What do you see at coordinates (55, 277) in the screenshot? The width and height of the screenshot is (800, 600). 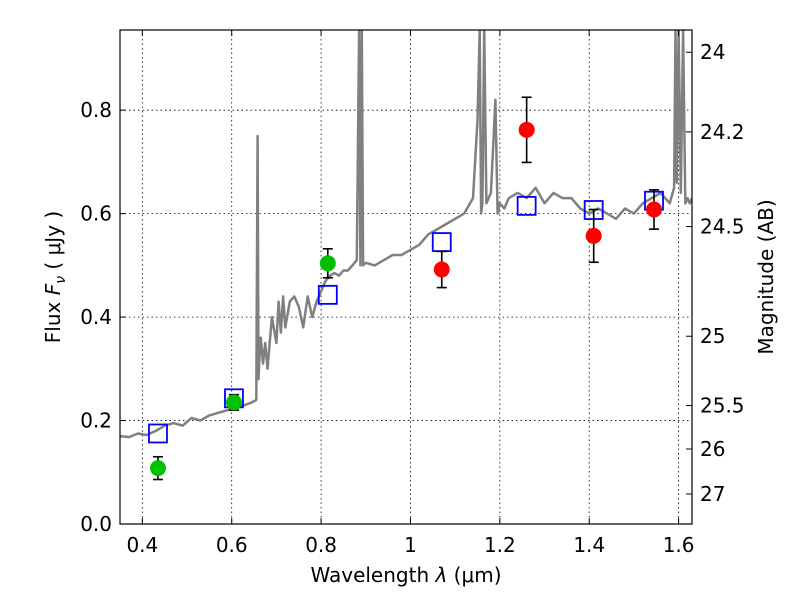 I see `y-axis-label: Flux Fν ( μJy )` at bounding box center [55, 277].